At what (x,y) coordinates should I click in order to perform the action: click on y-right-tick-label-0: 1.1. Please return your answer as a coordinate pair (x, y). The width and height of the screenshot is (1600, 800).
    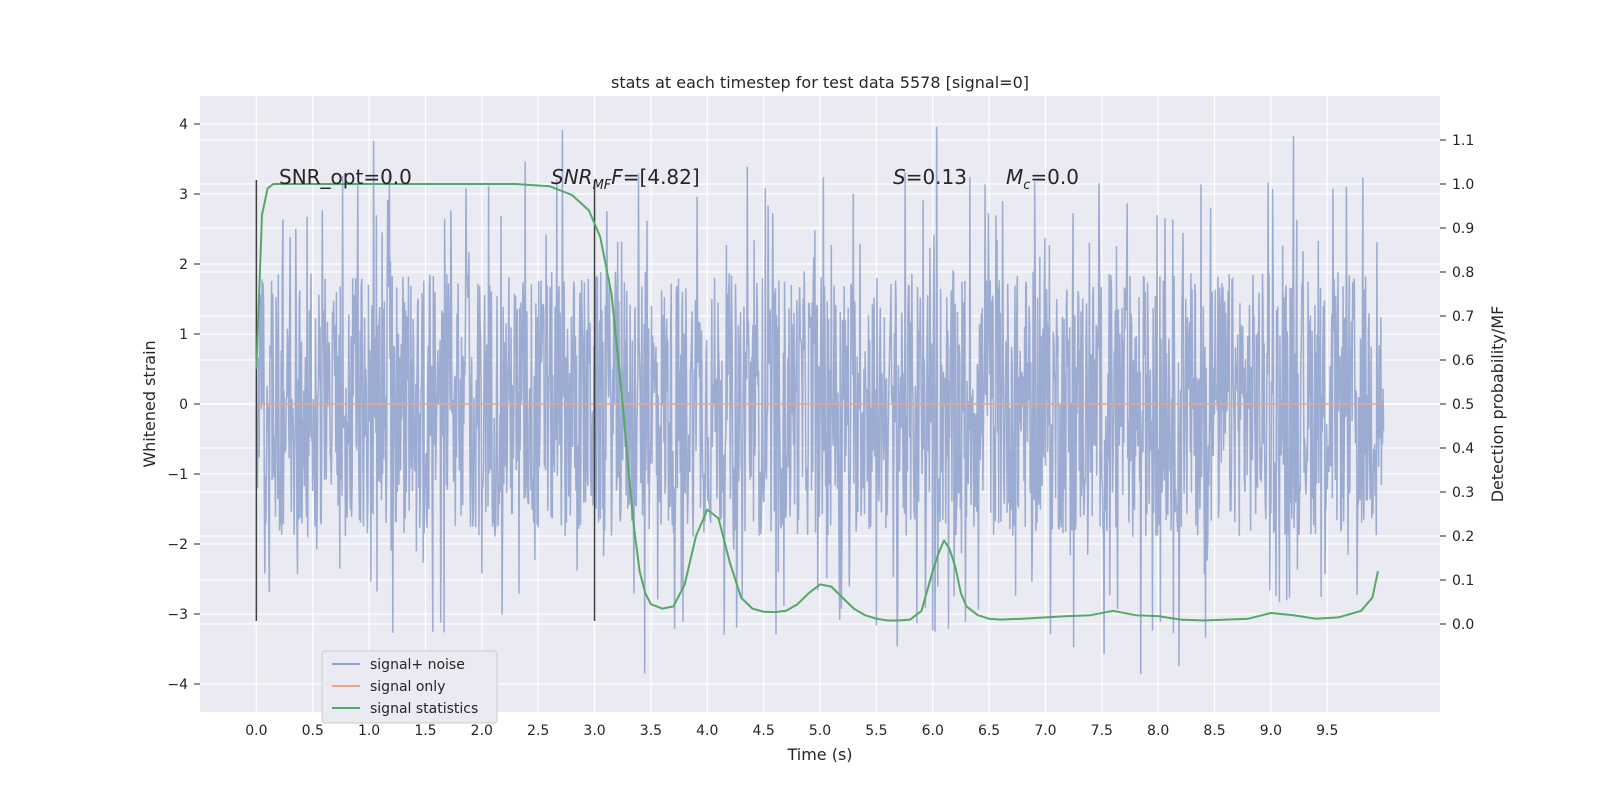
    Looking at the image, I should click on (1463, 141).